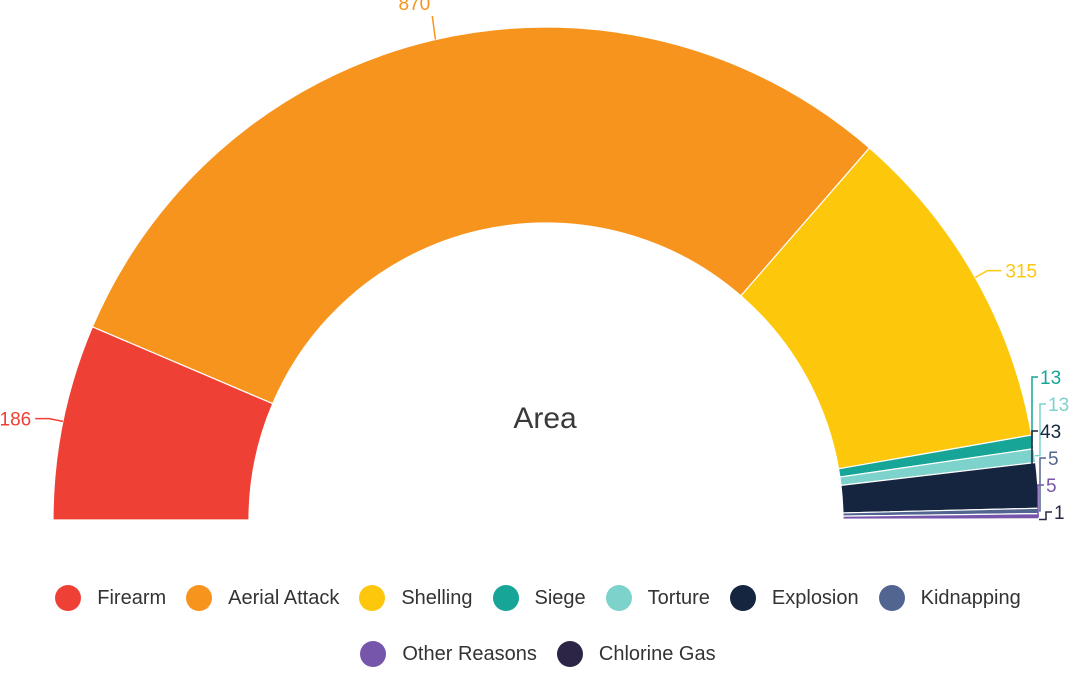  I want to click on legend-label: Chlorine Gas, so click(657, 653).